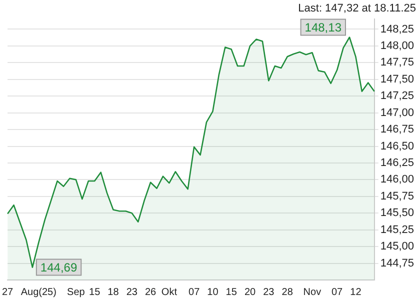 Image resolution: width=420 pixels, height=300 pixels. What do you see at coordinates (213, 292) in the screenshot?
I see `x-tick-label: 10` at bounding box center [213, 292].